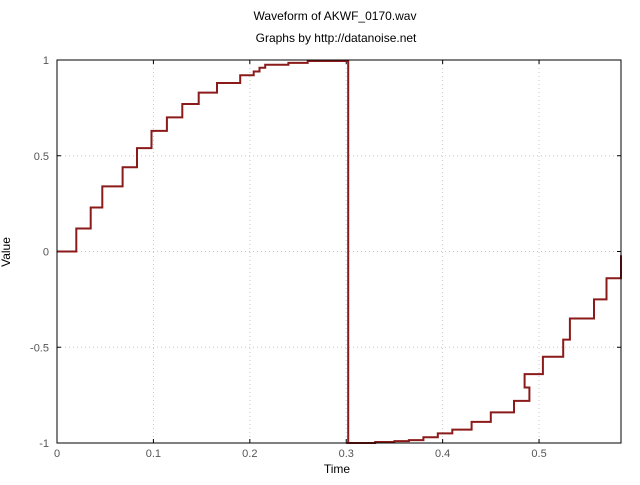 The width and height of the screenshot is (640, 485). What do you see at coordinates (41, 157) in the screenshot?
I see `y-tick-label: 0.5` at bounding box center [41, 157].